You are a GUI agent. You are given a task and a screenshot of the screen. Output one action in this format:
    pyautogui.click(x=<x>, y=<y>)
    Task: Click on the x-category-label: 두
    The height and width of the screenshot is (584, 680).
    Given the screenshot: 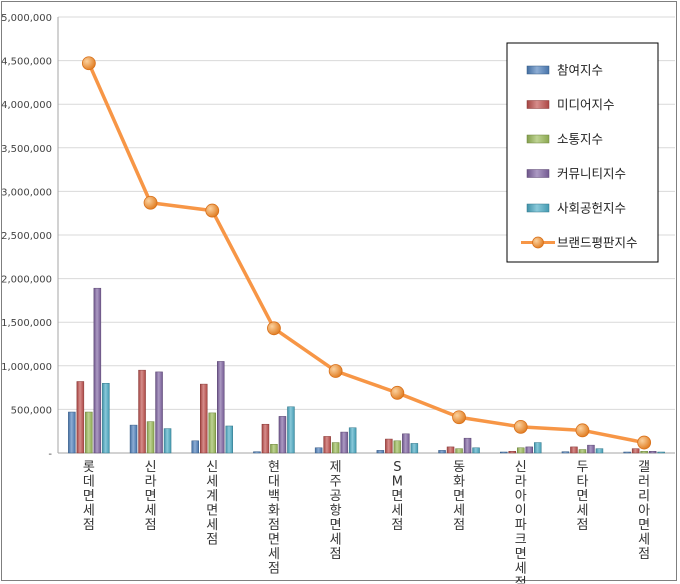 What is the action you would take?
    pyautogui.click(x=582, y=467)
    